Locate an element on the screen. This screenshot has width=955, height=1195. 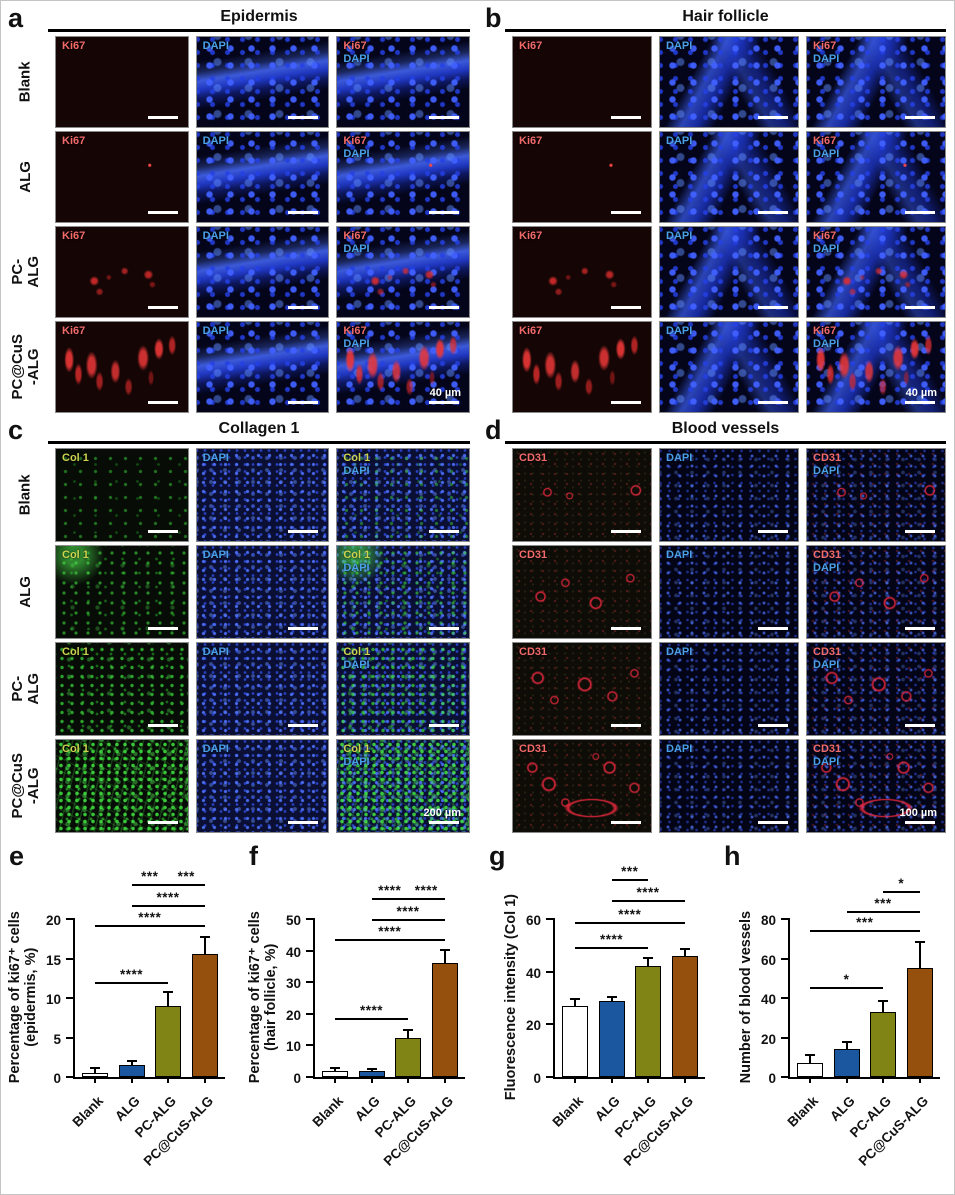
y-tick-label: 30 is located at coordinates (293, 984).